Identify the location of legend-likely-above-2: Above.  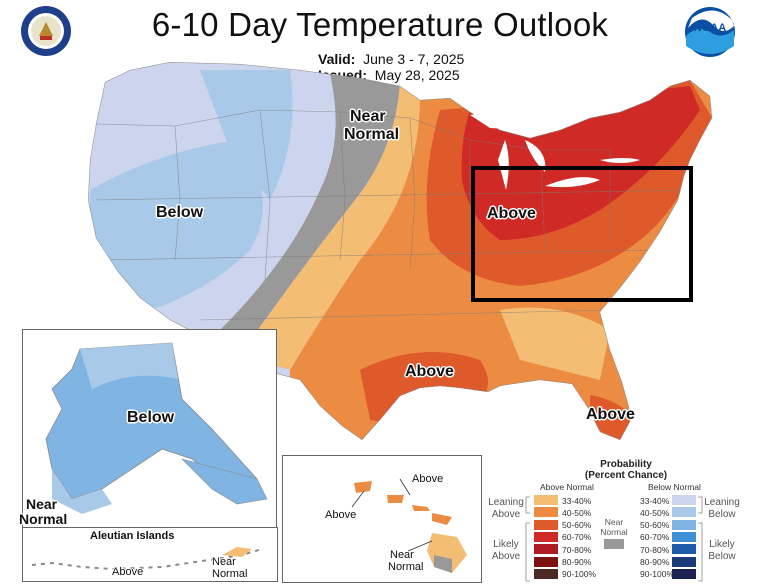
(506, 556).